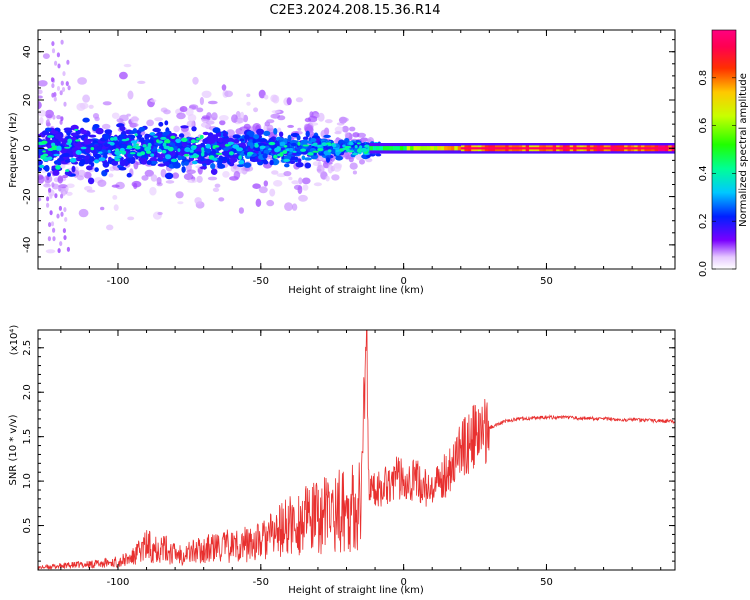 The width and height of the screenshot is (750, 600). Describe the element at coordinates (13, 449) in the screenshot. I see `snr-y-label: SNR (10 * v/v)` at that location.